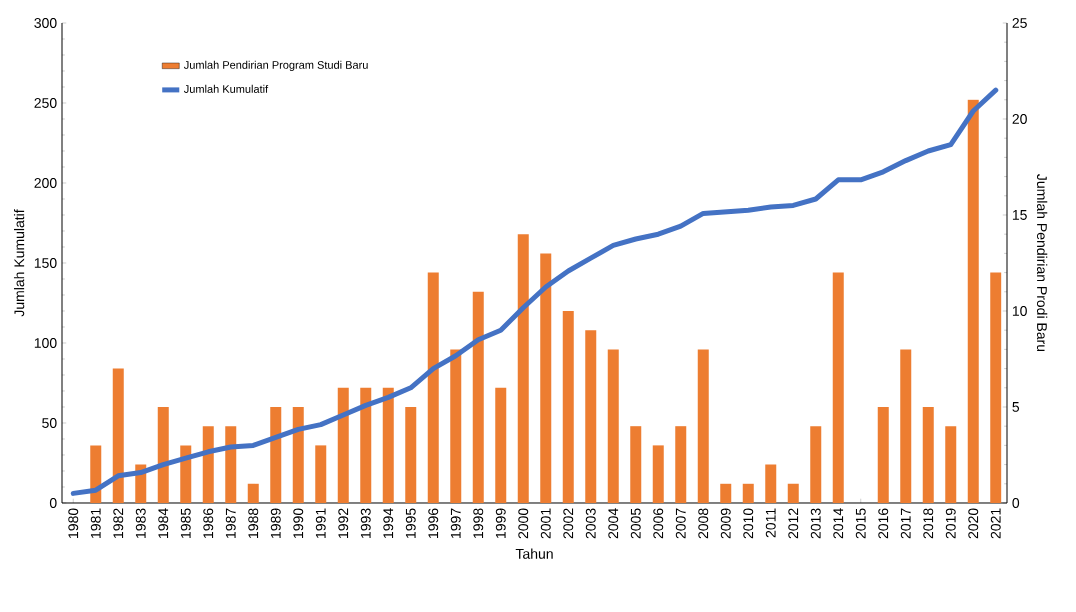 Image resolution: width=1076 pixels, height=612 pixels. What do you see at coordinates (973, 523) in the screenshot?
I see `x-tick-label: 2020` at bounding box center [973, 523].